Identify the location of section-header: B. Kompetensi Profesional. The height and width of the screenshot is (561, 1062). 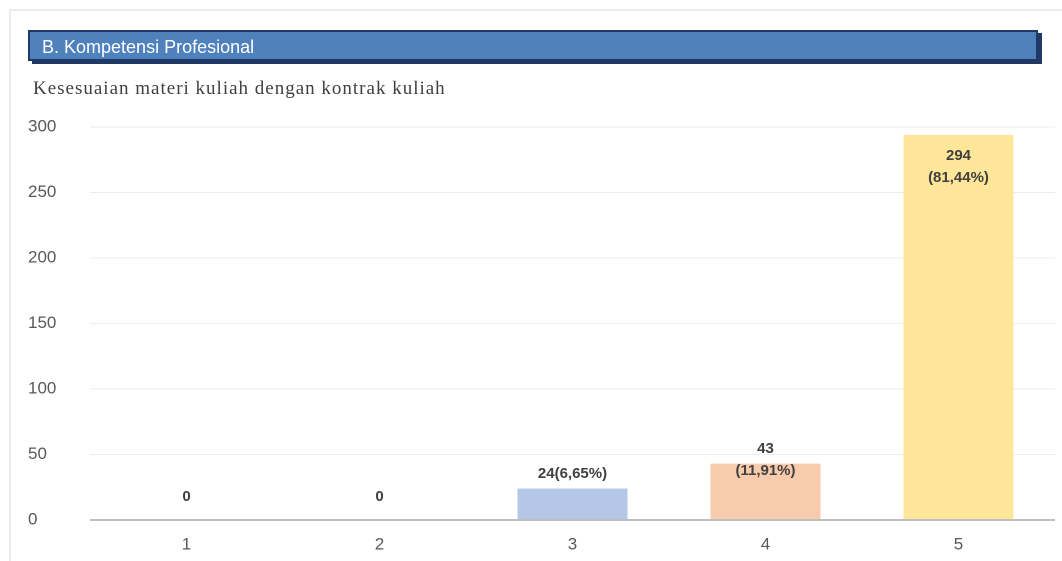
(533, 45).